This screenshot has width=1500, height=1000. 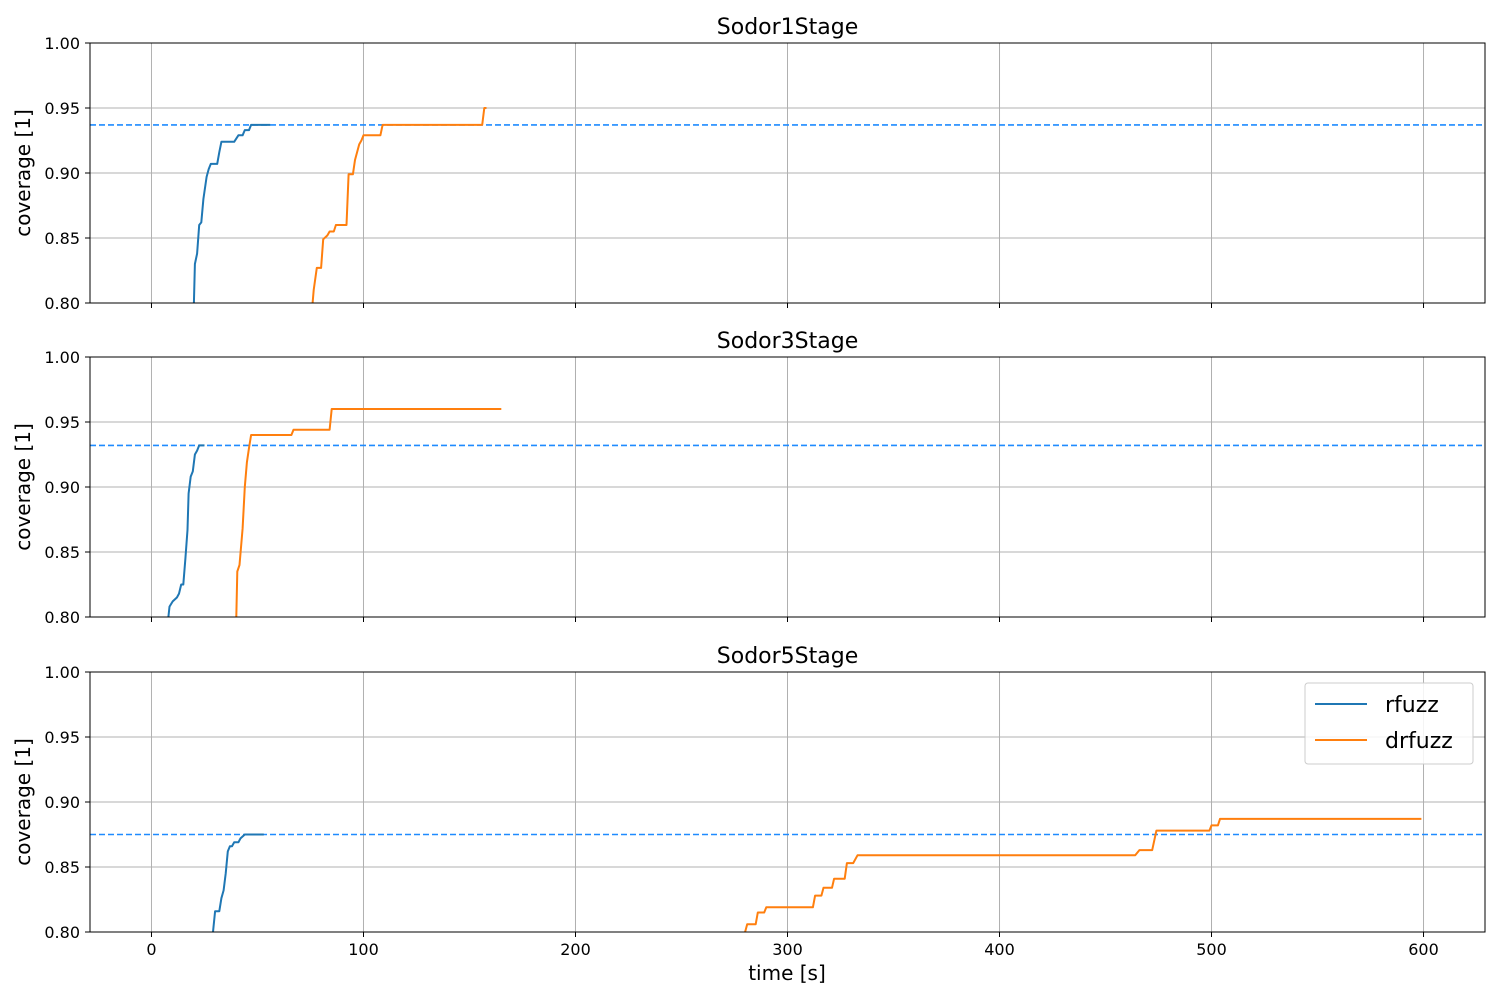 What do you see at coordinates (1389, 723) in the screenshot?
I see `legend: rfuzz drfuzz` at bounding box center [1389, 723].